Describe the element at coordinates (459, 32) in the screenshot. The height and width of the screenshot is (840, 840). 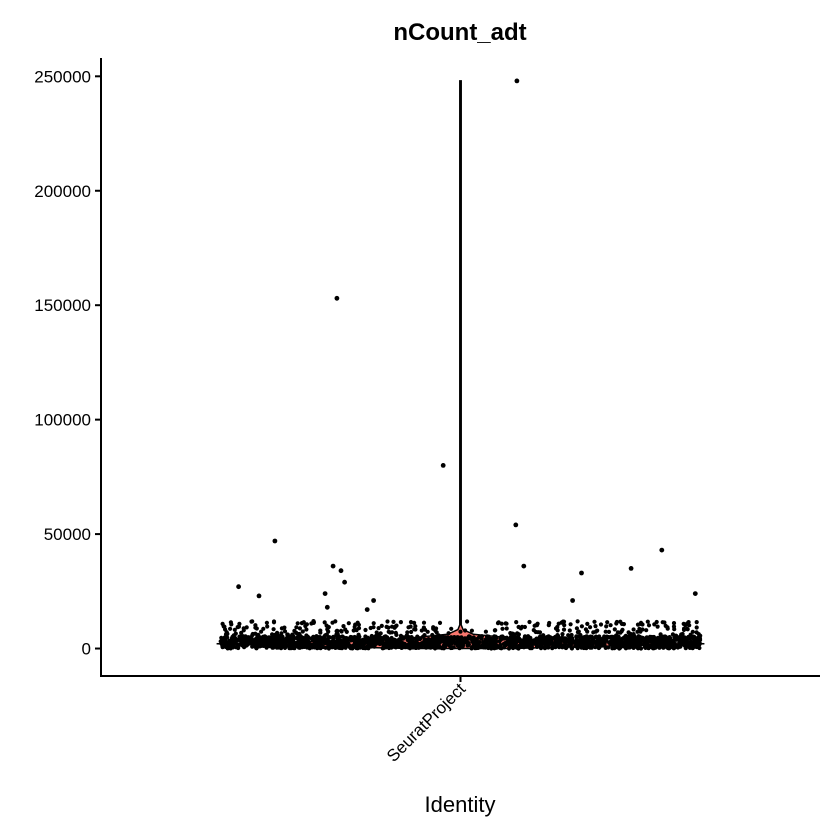
I see `chart-title: nCount_adt` at that location.